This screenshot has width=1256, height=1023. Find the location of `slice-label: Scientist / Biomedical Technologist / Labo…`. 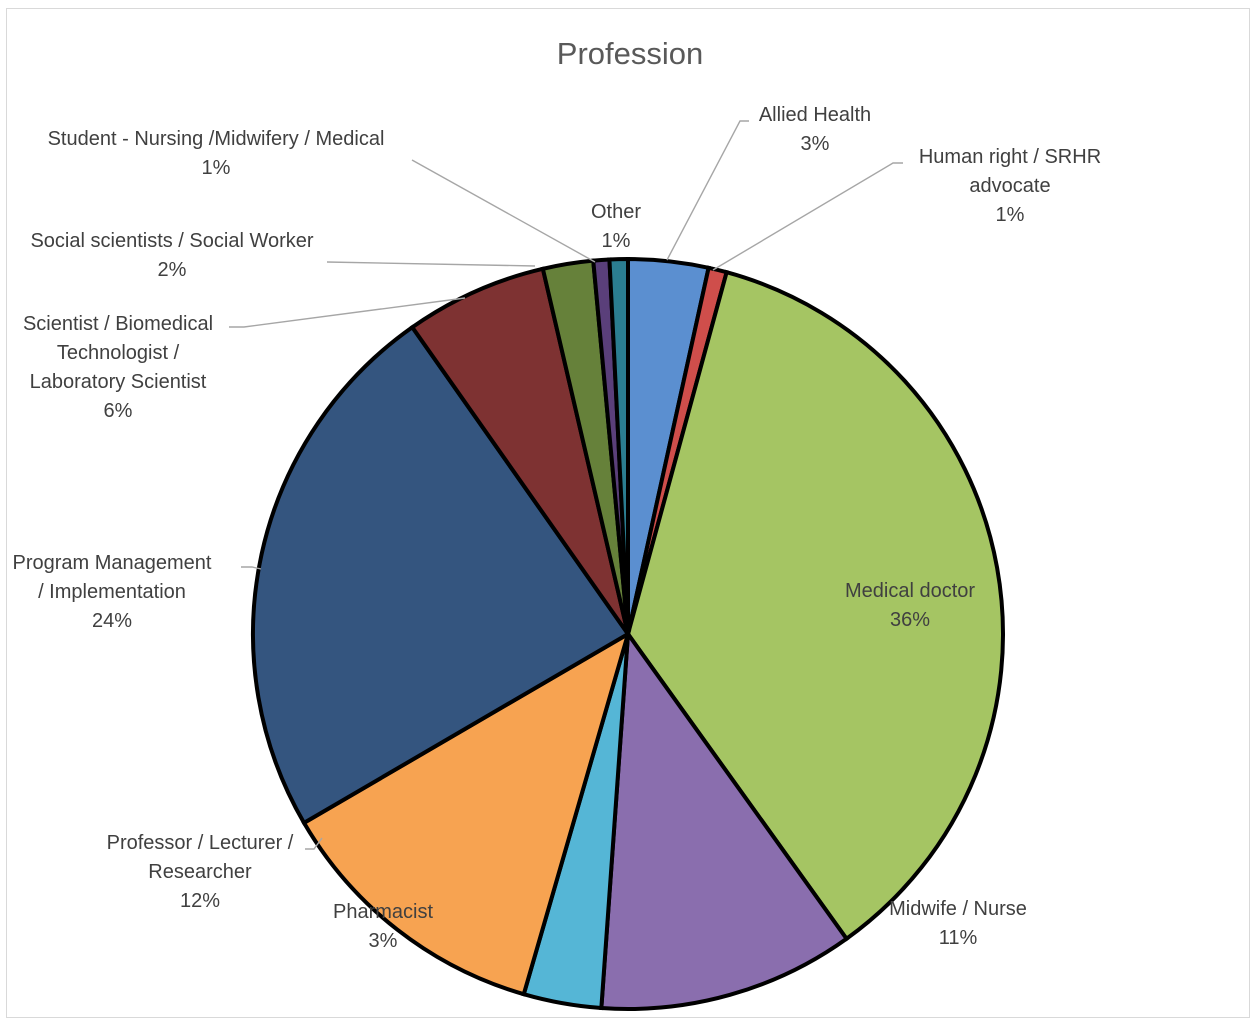

slice-label: Scientist / Biomedical Technologist / Labo… is located at coordinates (118, 367).